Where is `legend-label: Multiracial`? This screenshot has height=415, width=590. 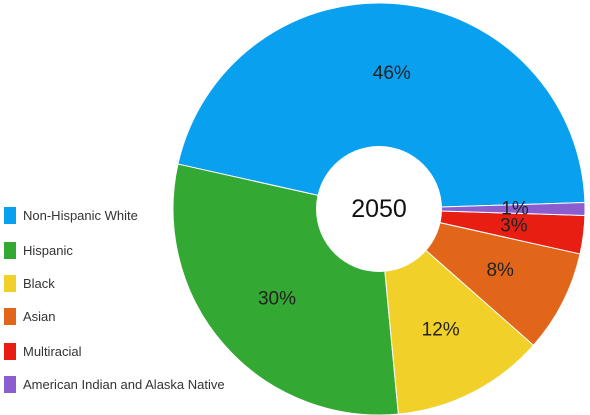 legend-label: Multiracial is located at coordinates (52, 351).